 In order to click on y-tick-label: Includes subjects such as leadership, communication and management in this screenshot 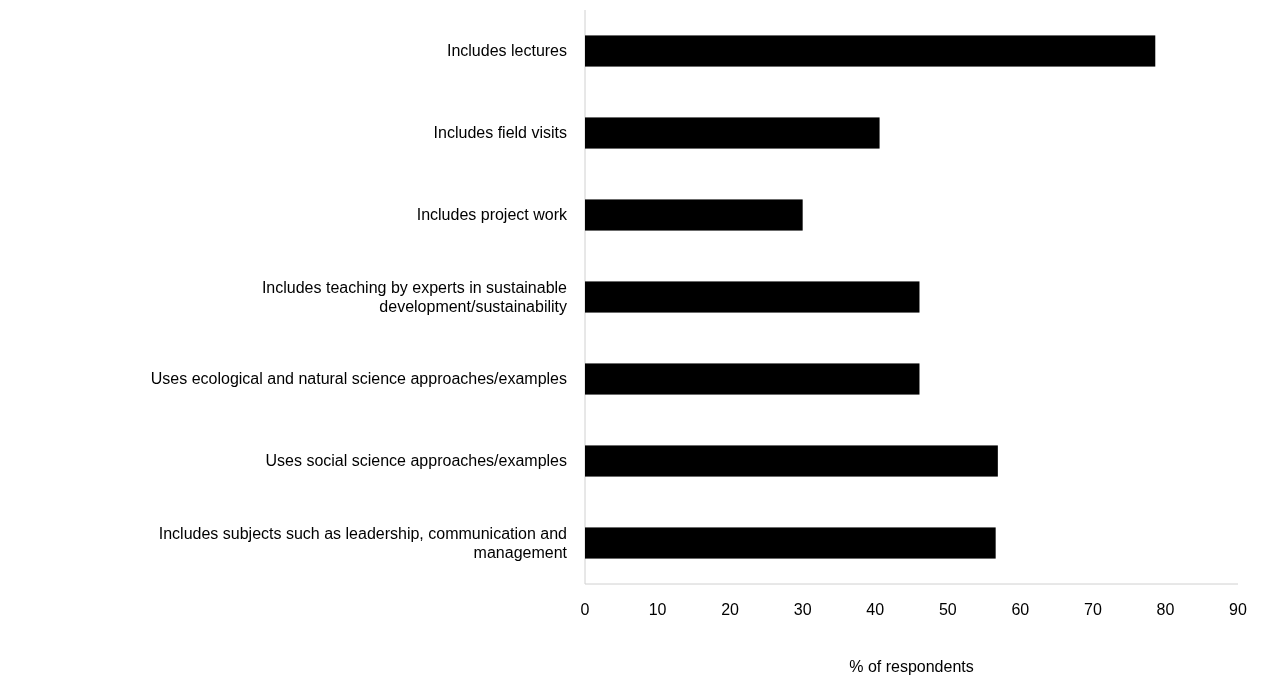, I will do `click(363, 542)`.